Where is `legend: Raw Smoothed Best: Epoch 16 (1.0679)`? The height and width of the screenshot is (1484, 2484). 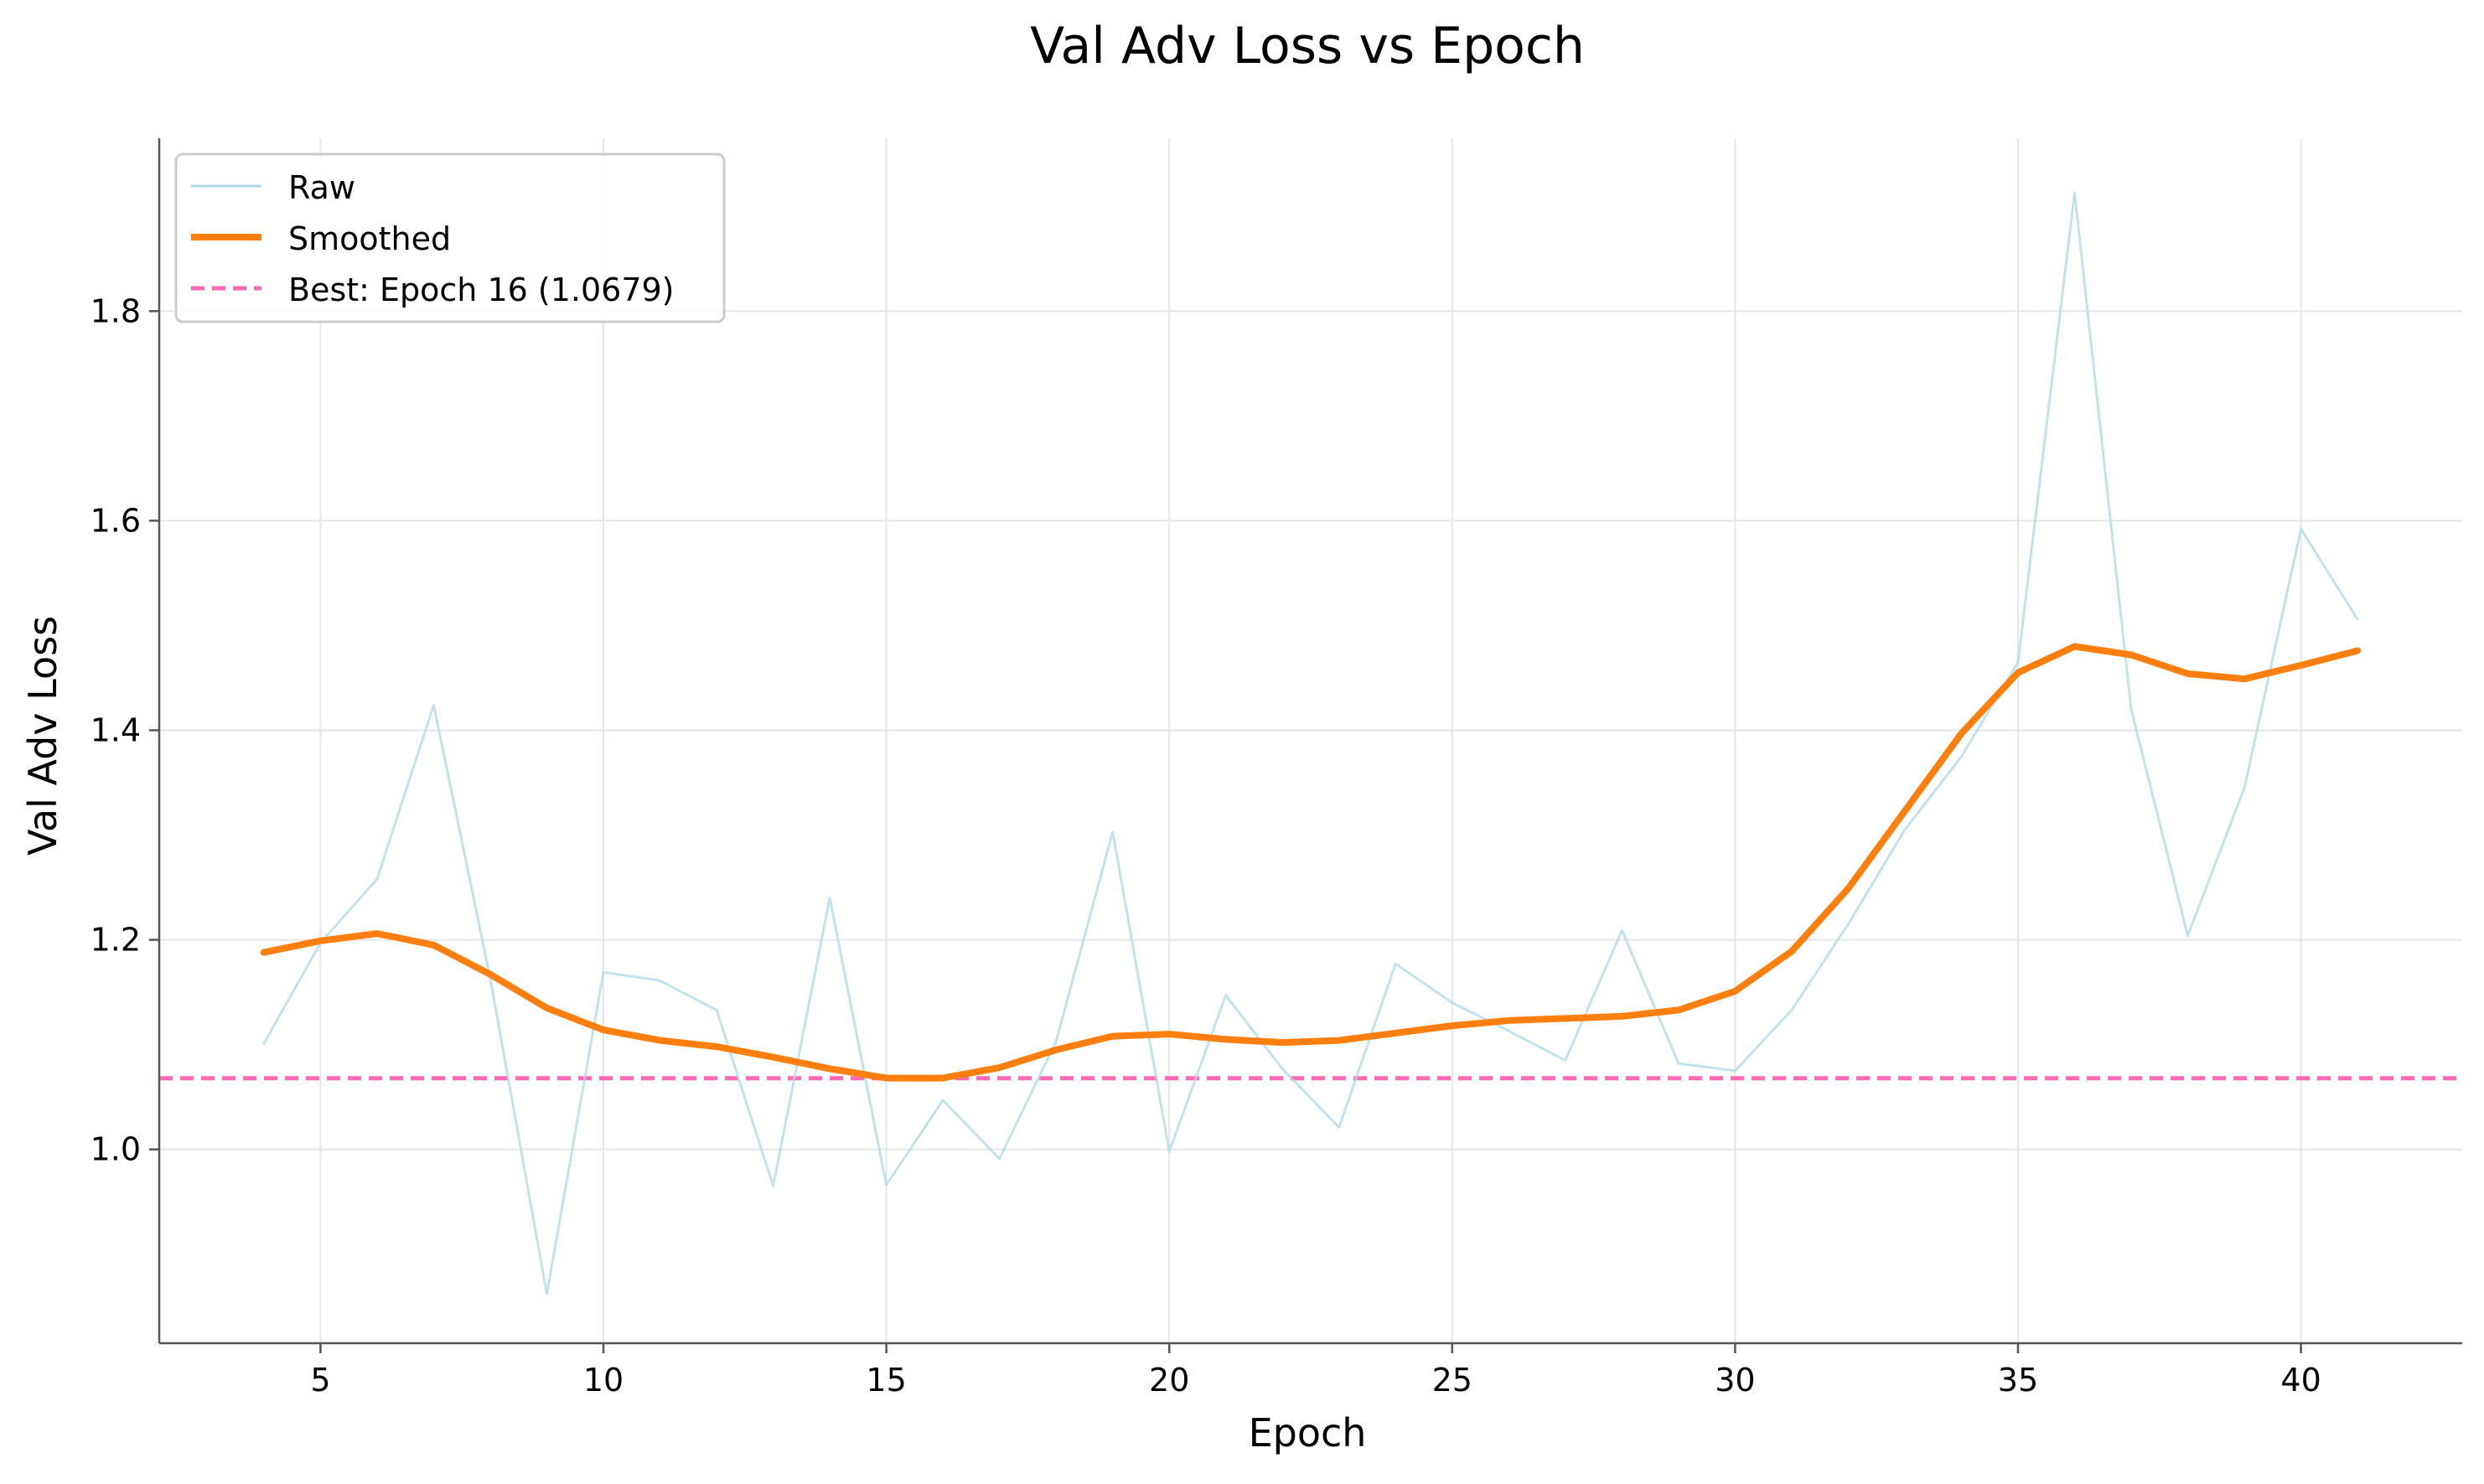
legend: Raw Smoothed Best: Epoch 16 (1.0679) is located at coordinates (450, 238).